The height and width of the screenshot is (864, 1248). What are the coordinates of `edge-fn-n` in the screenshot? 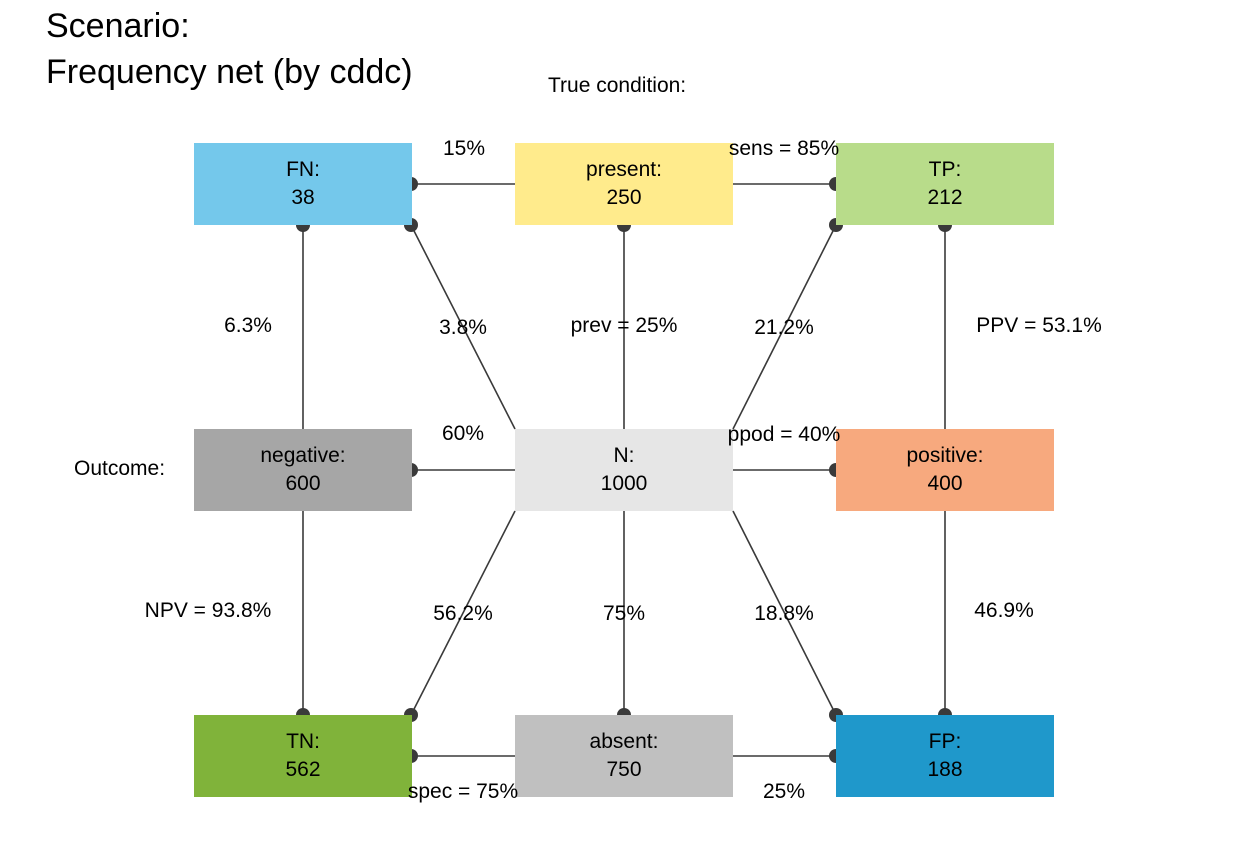 It's located at (463, 327).